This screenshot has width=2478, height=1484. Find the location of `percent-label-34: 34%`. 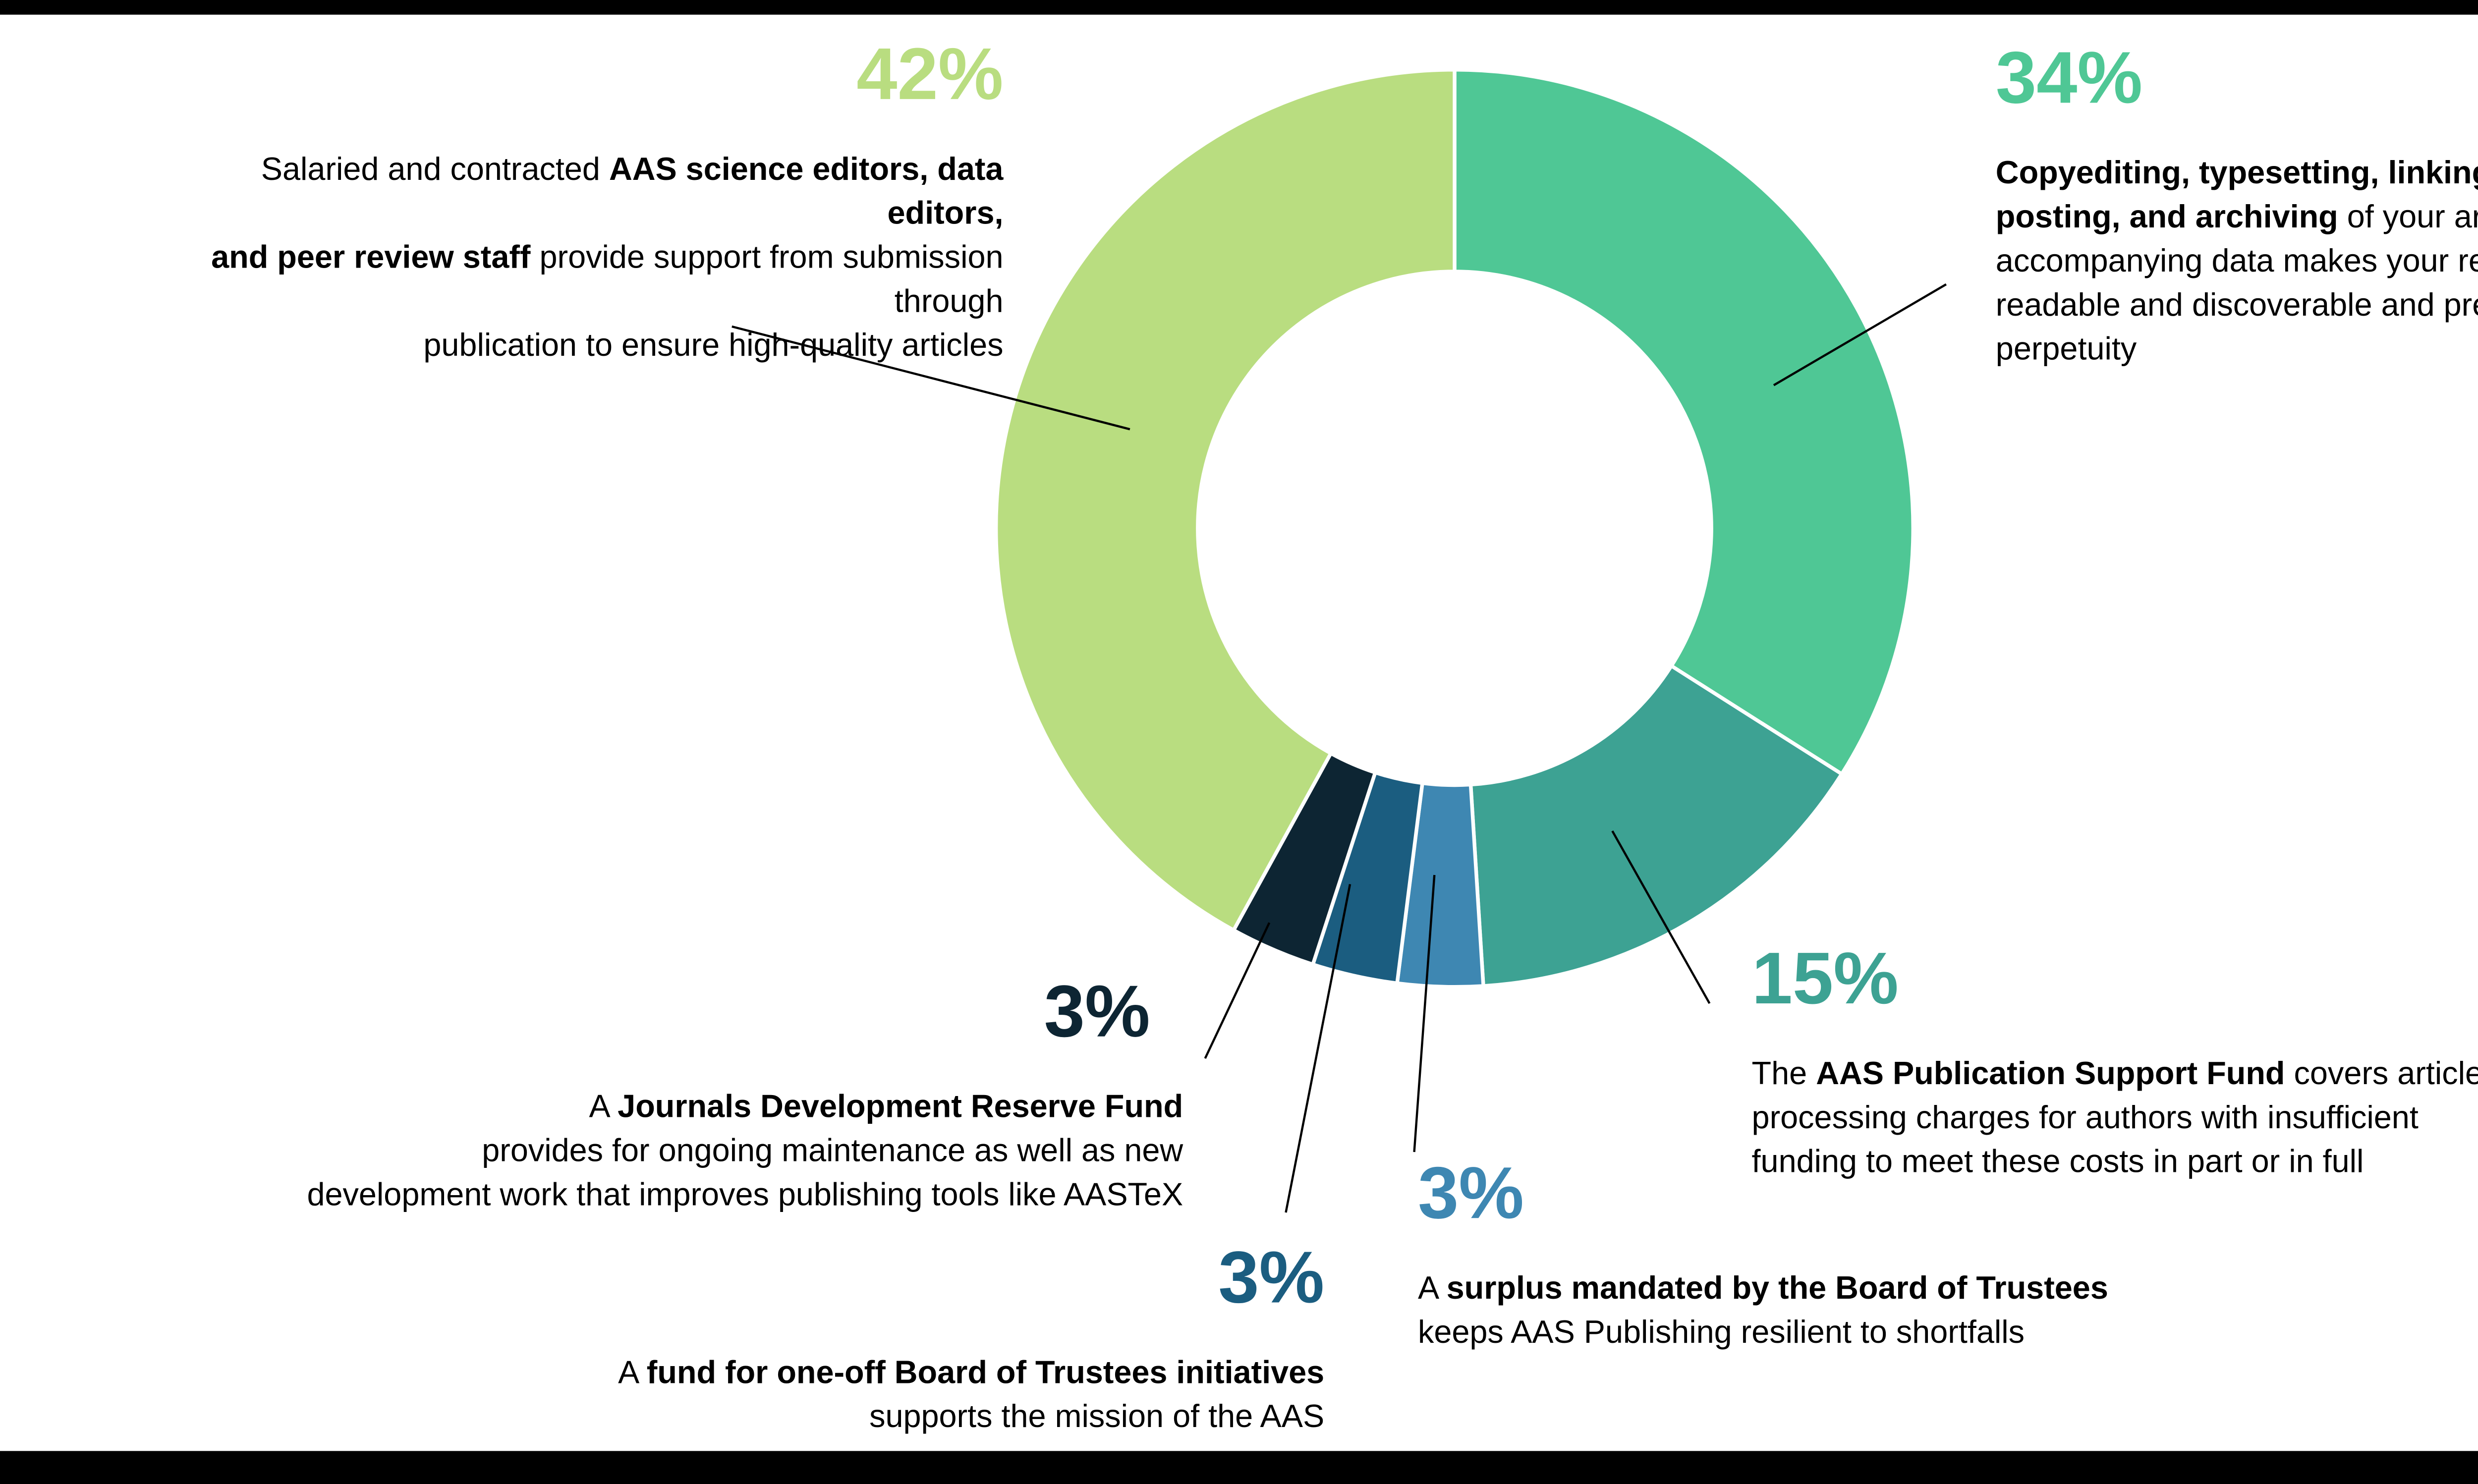

percent-label-34: 34% is located at coordinates (2069, 79).